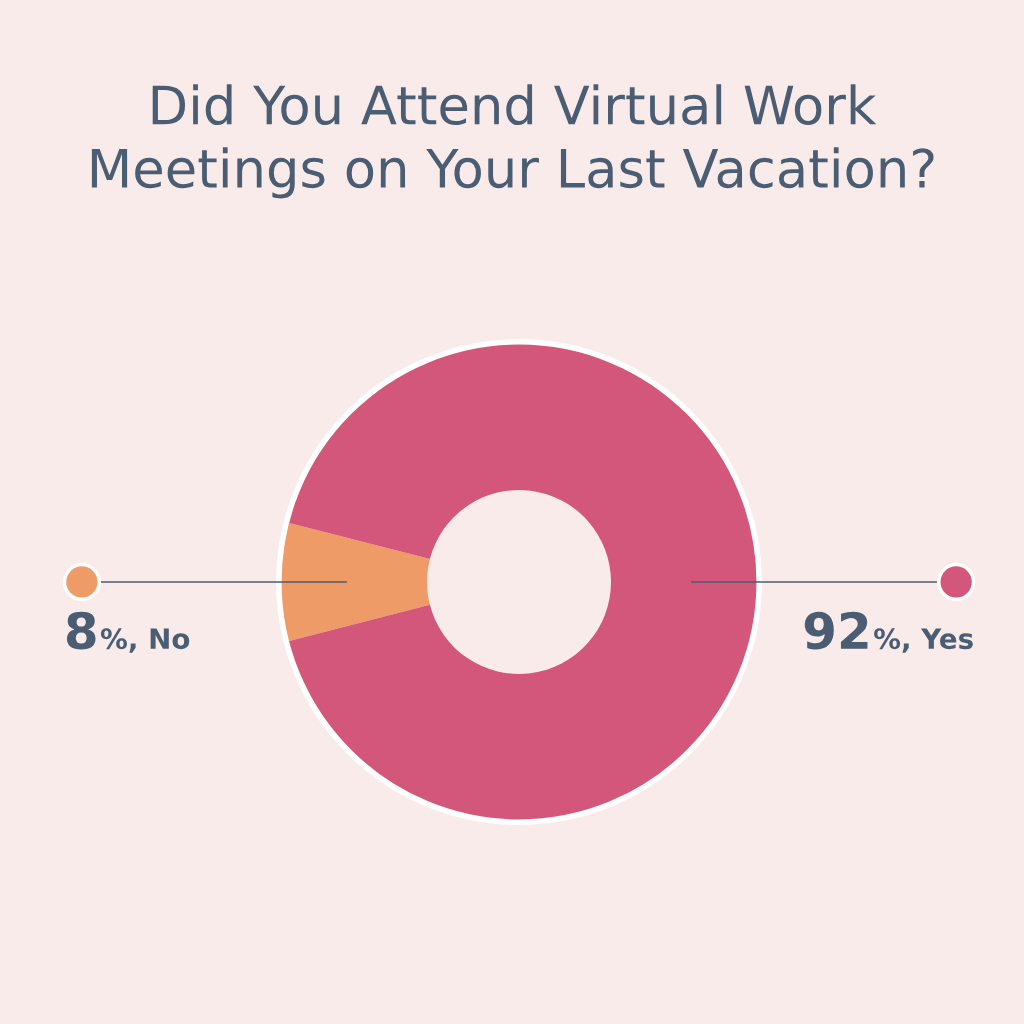 The height and width of the screenshot is (1024, 1024). I want to click on chart-title: Did You Attend Virtual Work Meetings on Your Last Vacation?, so click(512, 141).